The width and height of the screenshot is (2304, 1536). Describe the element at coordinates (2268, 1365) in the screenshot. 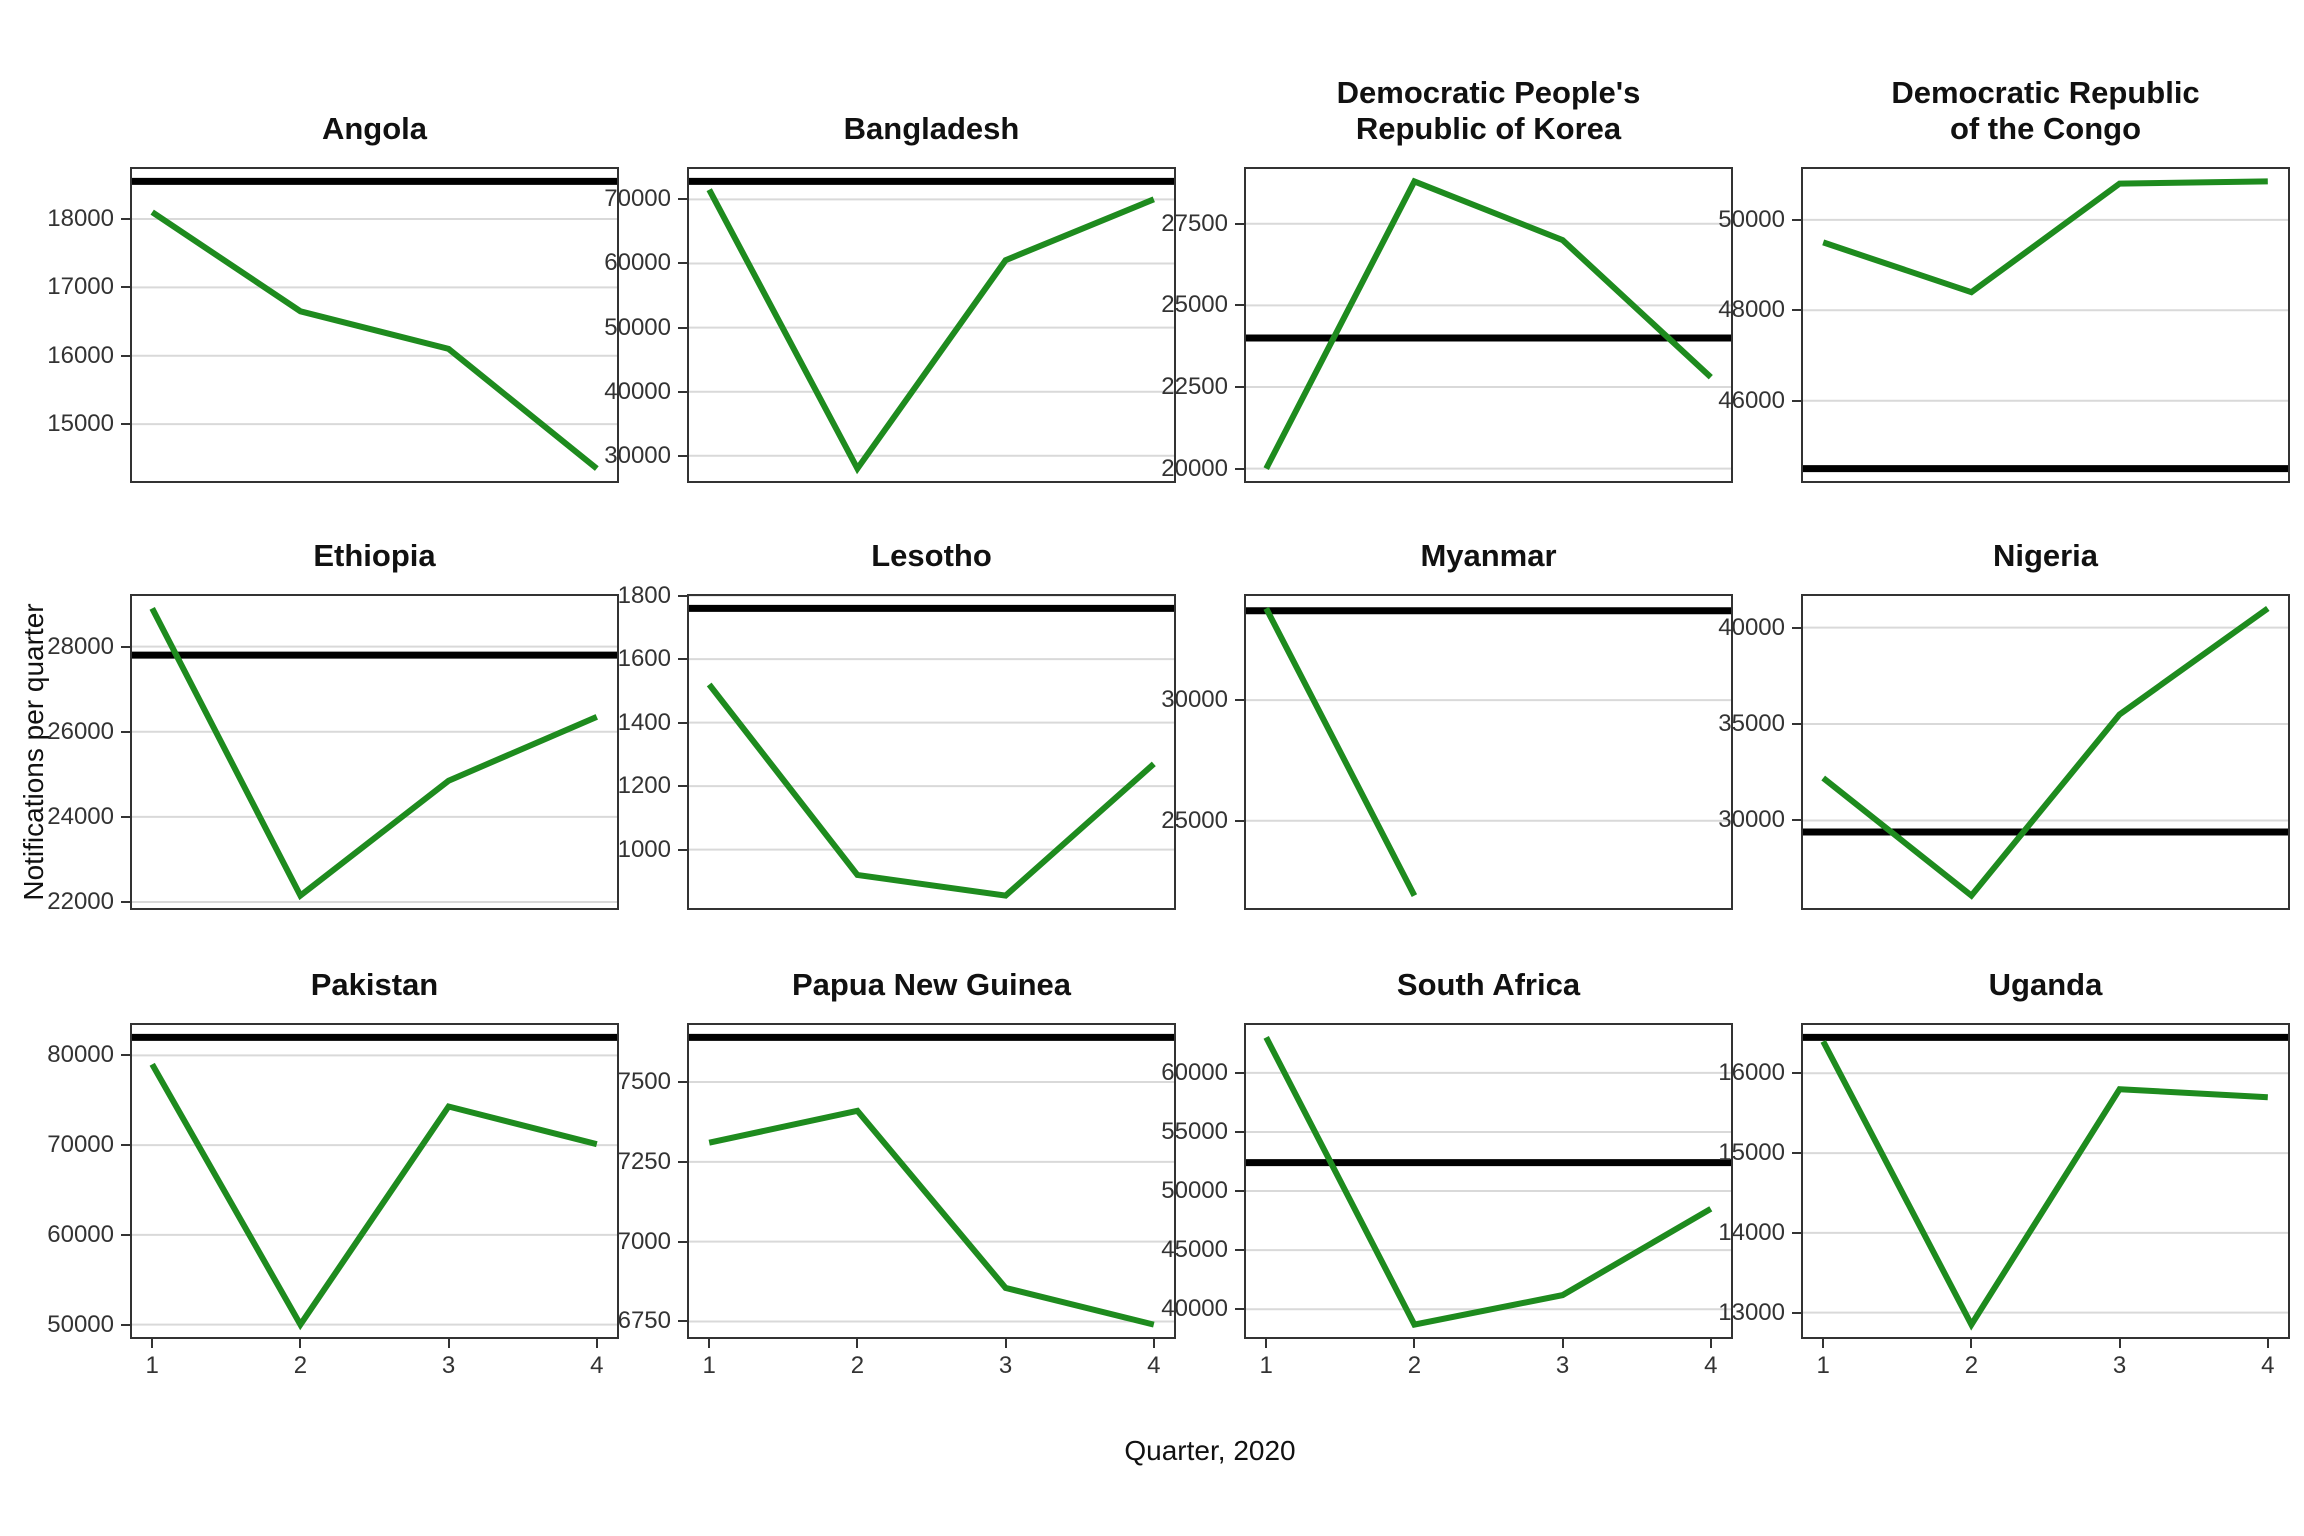

I see `x-tick-label: 4` at that location.